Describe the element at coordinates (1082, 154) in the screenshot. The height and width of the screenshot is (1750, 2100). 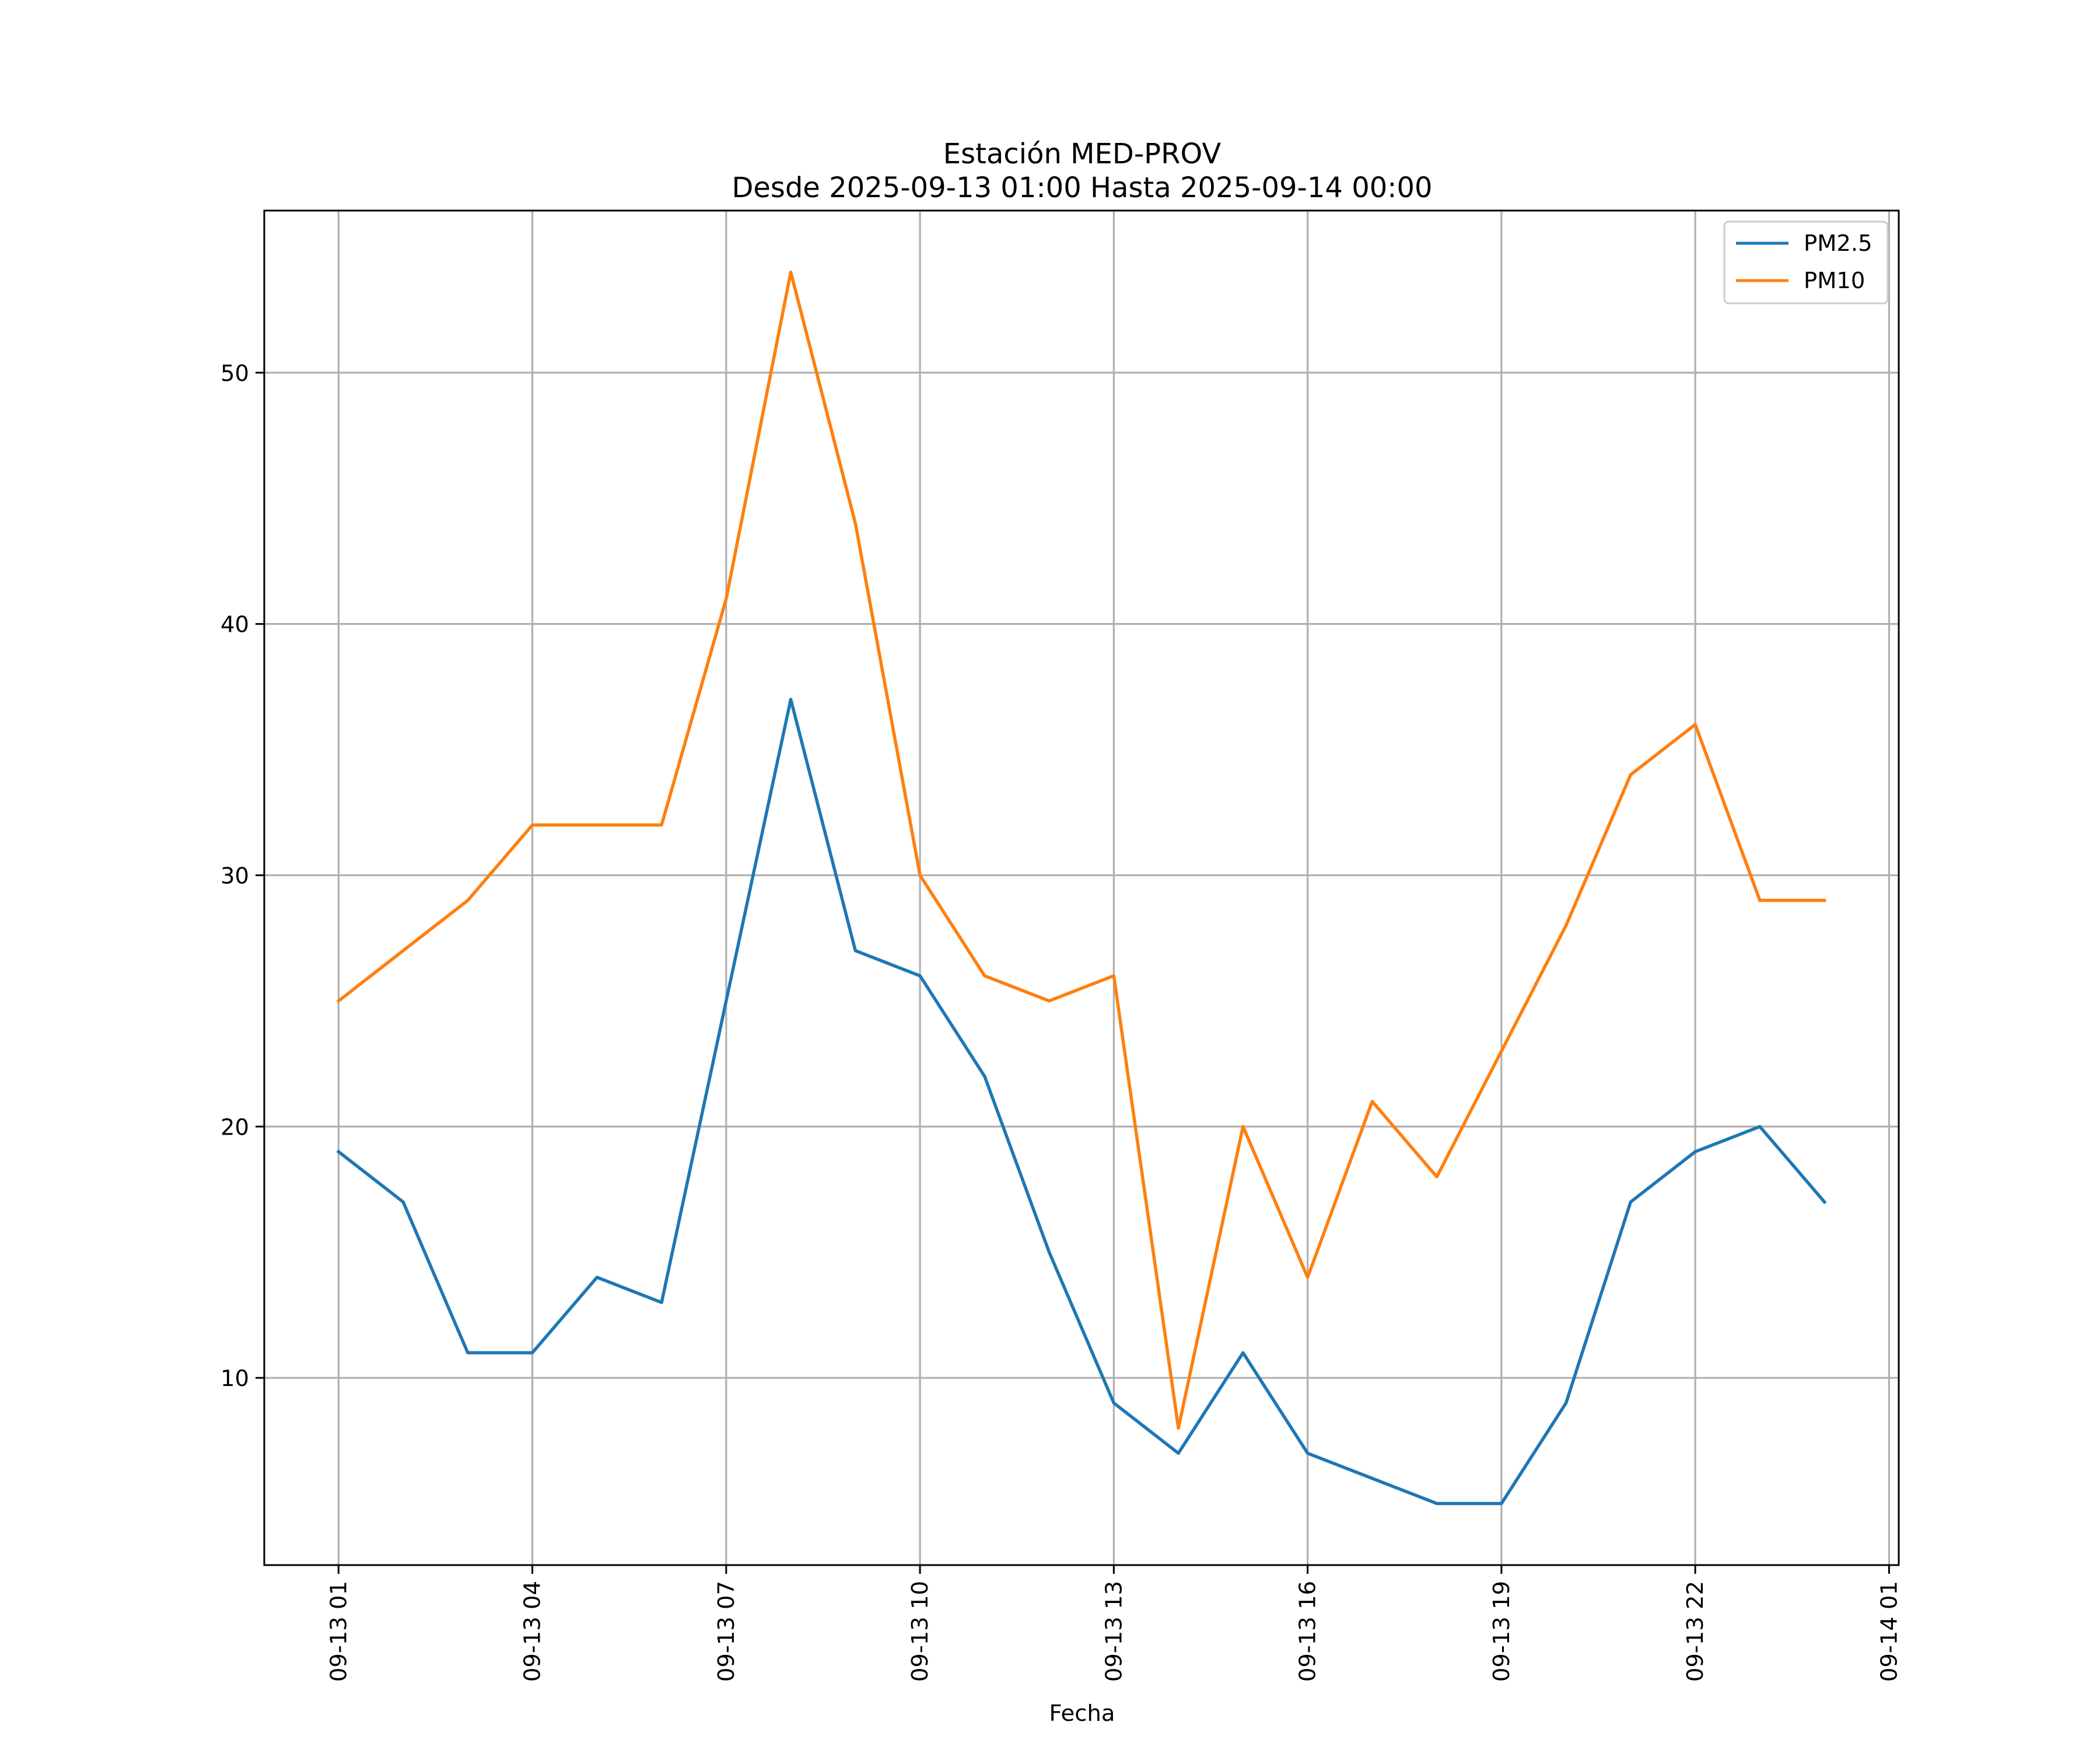
I see `chart-title: Estación MED-PROV` at that location.